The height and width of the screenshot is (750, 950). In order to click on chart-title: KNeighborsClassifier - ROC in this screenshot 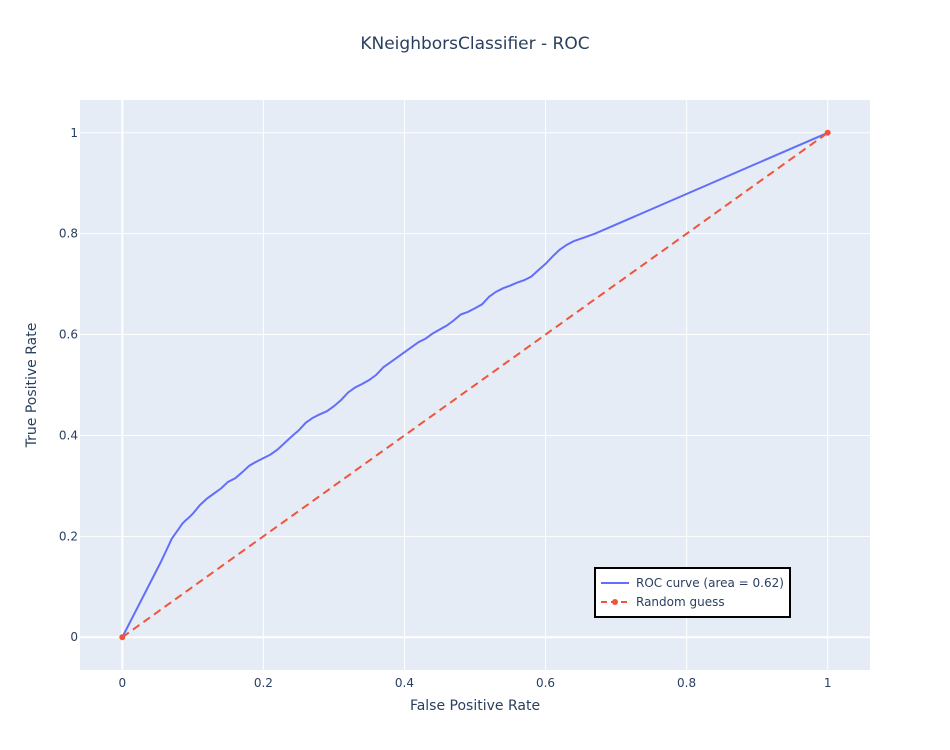, I will do `click(474, 44)`.